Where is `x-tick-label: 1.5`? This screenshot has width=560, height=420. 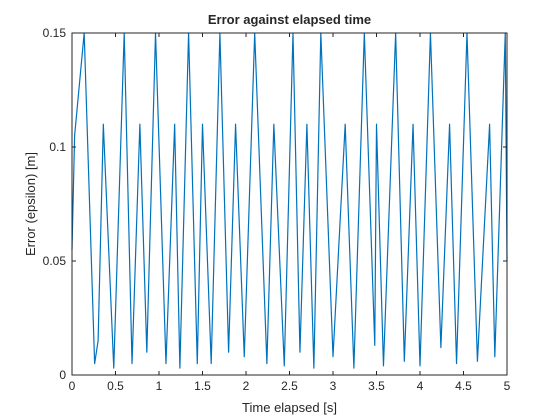
x-tick-label: 1.5 is located at coordinates (202, 386).